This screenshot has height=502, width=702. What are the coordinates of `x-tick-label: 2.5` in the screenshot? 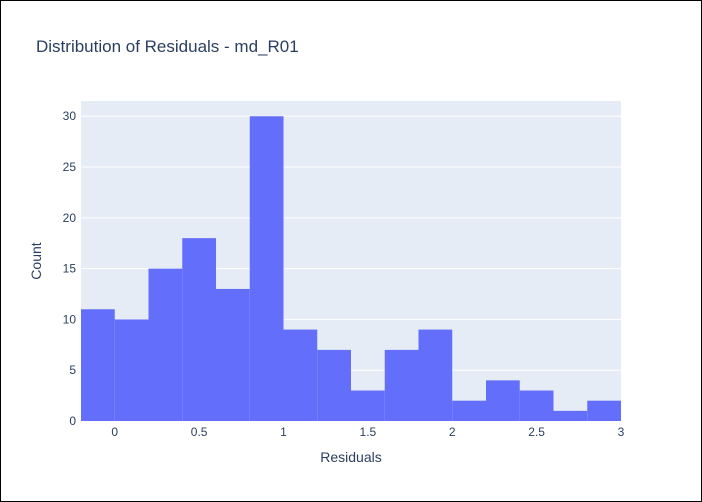 It's located at (536, 432).